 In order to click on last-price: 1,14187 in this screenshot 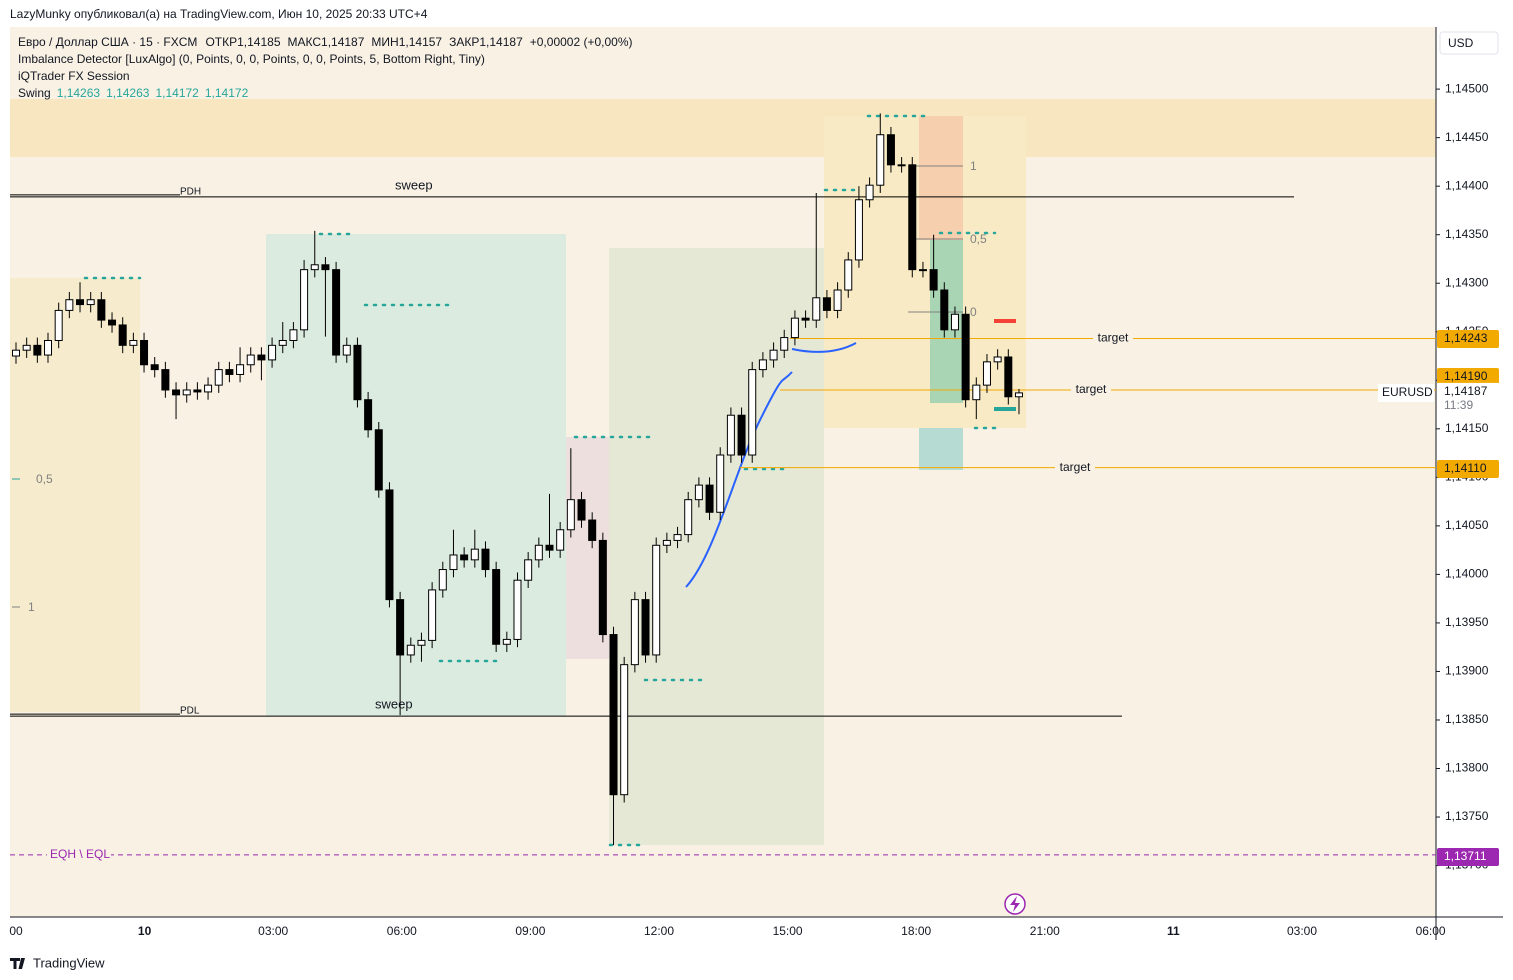, I will do `click(1466, 391)`.